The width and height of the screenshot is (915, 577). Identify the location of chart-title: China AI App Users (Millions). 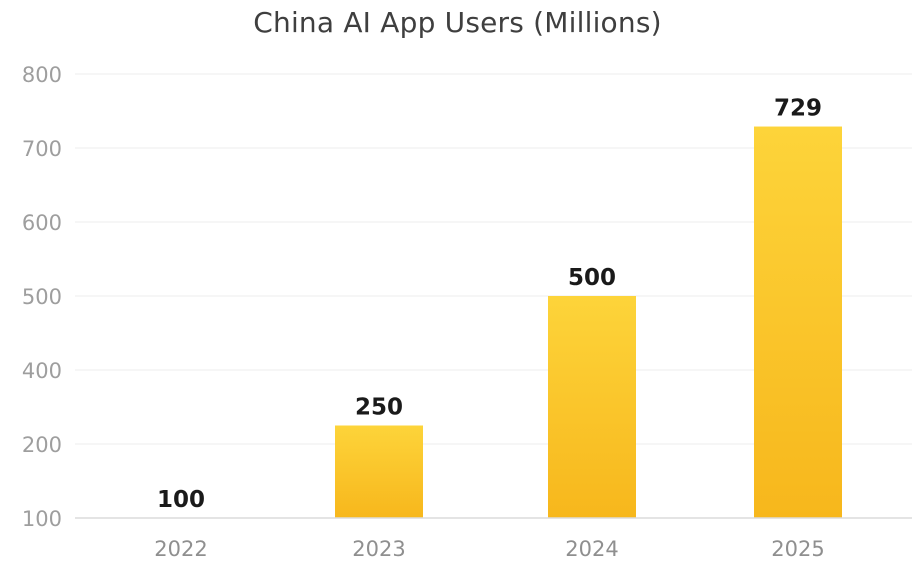
(457, 22).